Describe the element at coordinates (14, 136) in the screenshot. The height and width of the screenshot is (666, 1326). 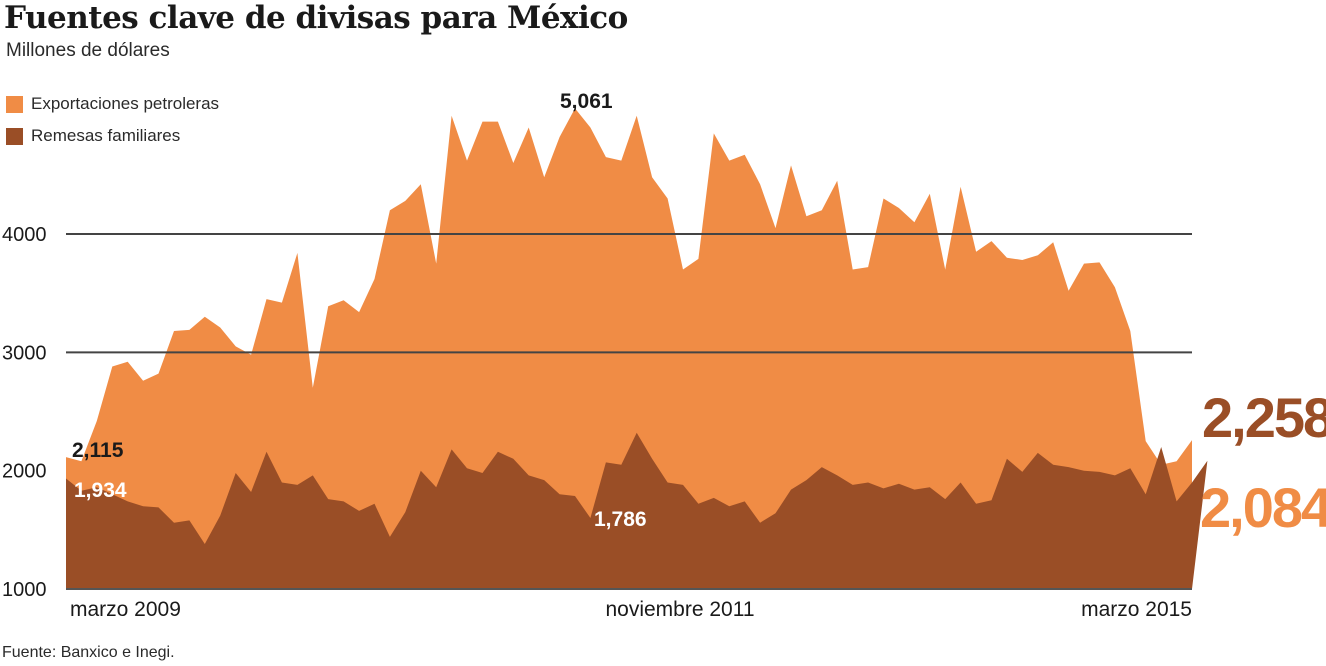
I see `legend-swatch-remit` at that location.